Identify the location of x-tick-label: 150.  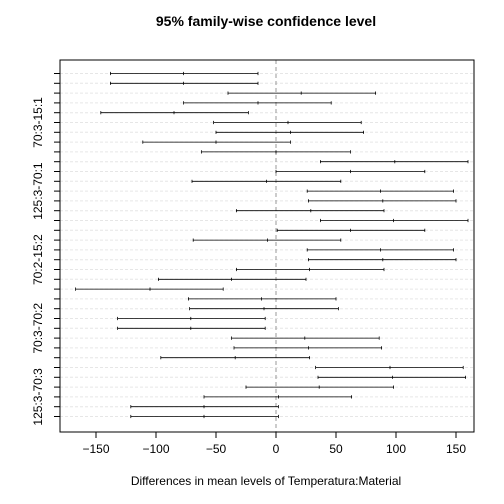
(456, 449).